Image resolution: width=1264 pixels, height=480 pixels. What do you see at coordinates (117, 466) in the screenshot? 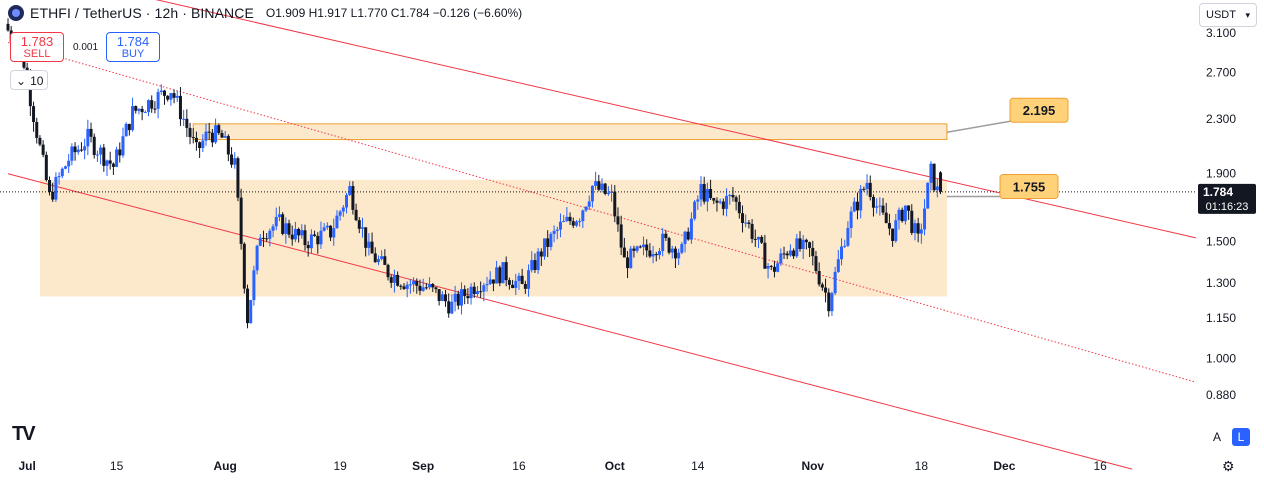
I see `x-tick-1: 15` at bounding box center [117, 466].